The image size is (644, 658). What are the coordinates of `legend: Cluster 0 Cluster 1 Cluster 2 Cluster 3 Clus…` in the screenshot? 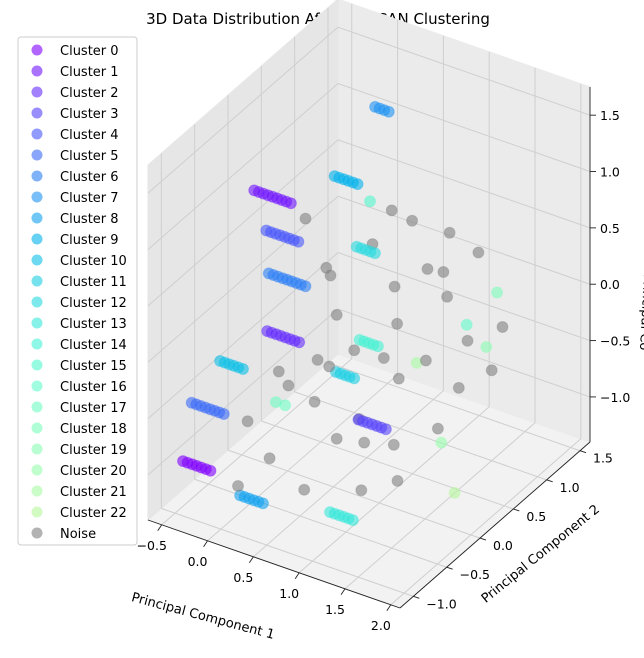 It's located at (77, 291).